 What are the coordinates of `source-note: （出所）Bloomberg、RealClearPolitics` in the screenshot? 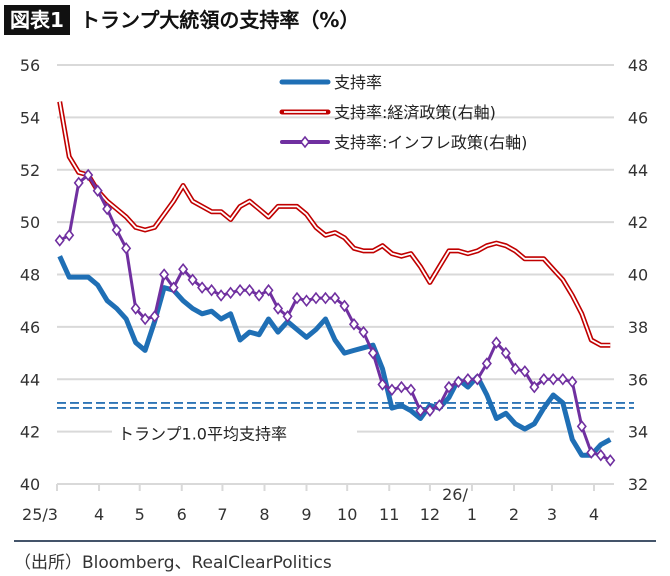 It's located at (173, 563).